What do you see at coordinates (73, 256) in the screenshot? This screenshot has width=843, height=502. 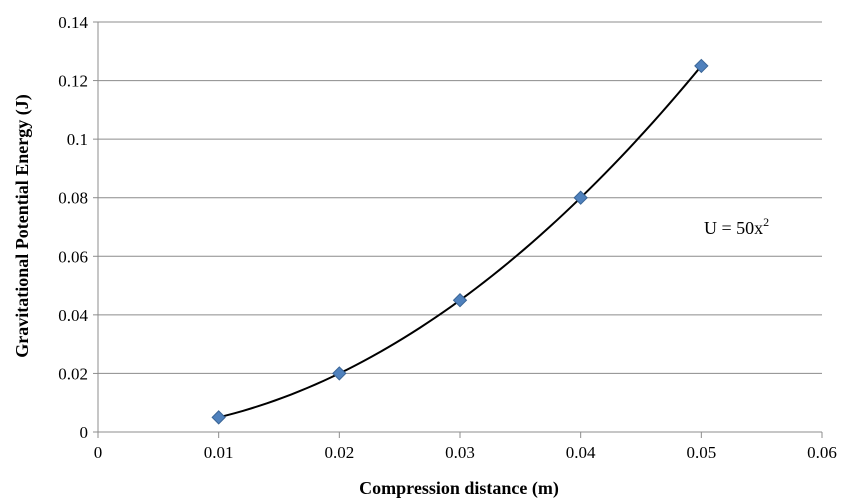 I see `y-tick-label: 0.06` at bounding box center [73, 256].